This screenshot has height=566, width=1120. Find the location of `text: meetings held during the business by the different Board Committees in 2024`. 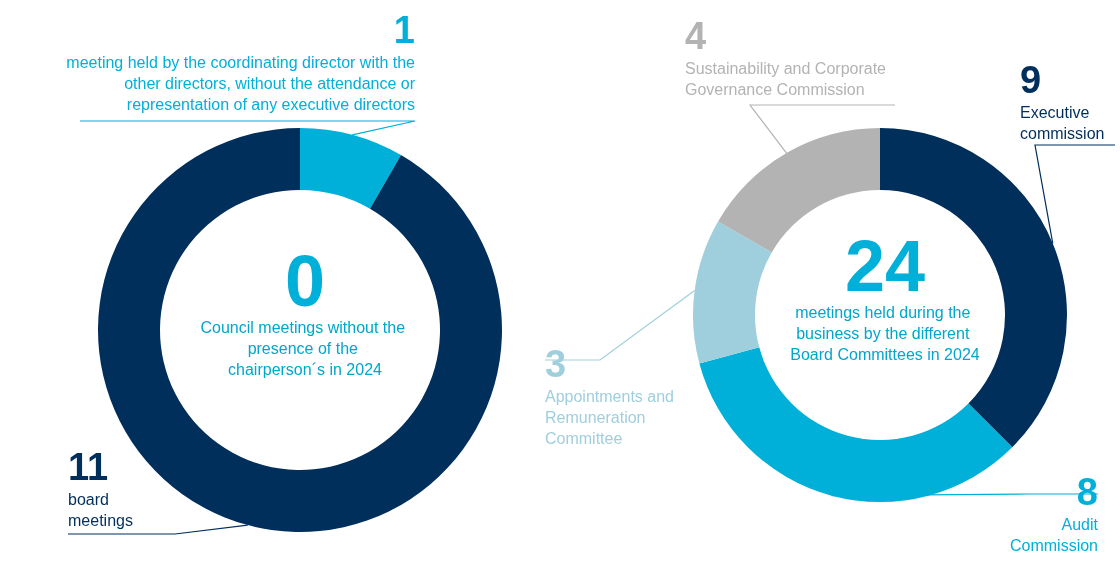

text: meetings held during the business by the different Board Committees in 2024 is located at coordinates (885, 333).